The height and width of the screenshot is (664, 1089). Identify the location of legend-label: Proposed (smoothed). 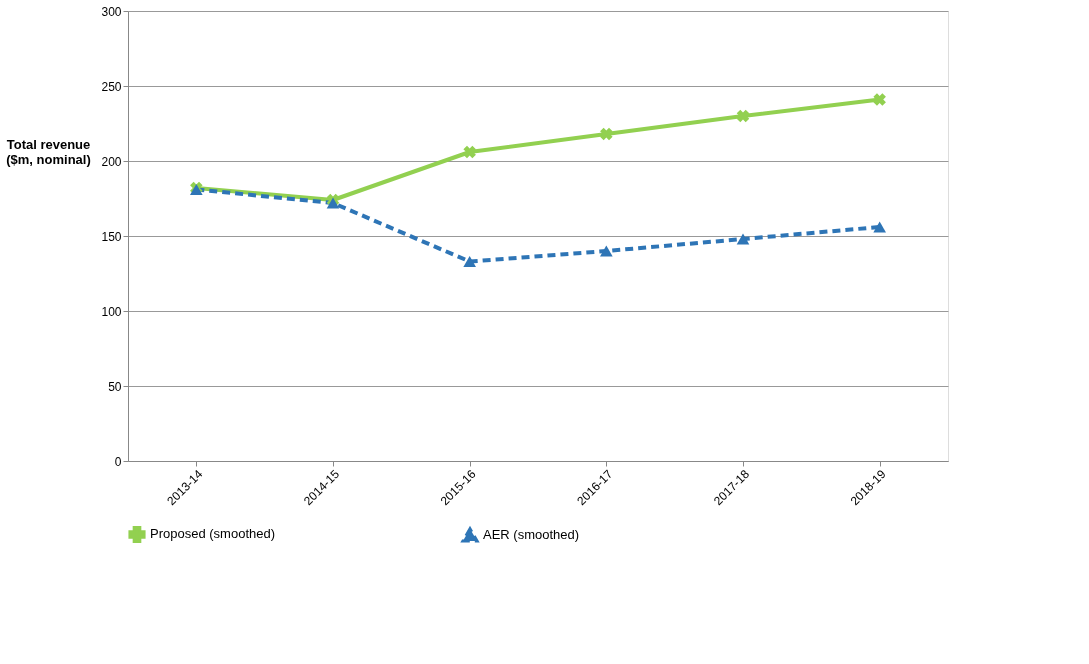
(213, 534).